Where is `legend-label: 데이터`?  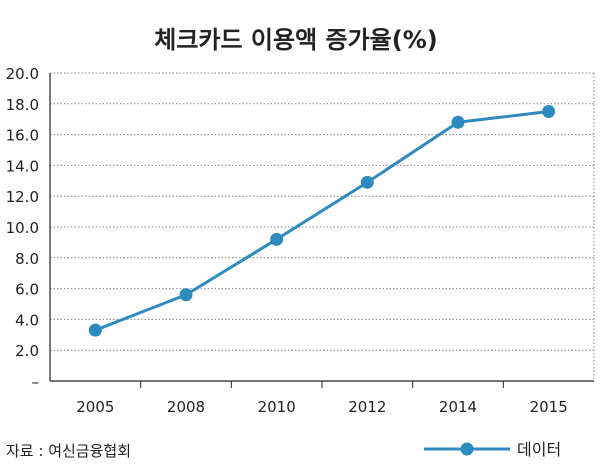 legend-label: 데이터 is located at coordinates (539, 449).